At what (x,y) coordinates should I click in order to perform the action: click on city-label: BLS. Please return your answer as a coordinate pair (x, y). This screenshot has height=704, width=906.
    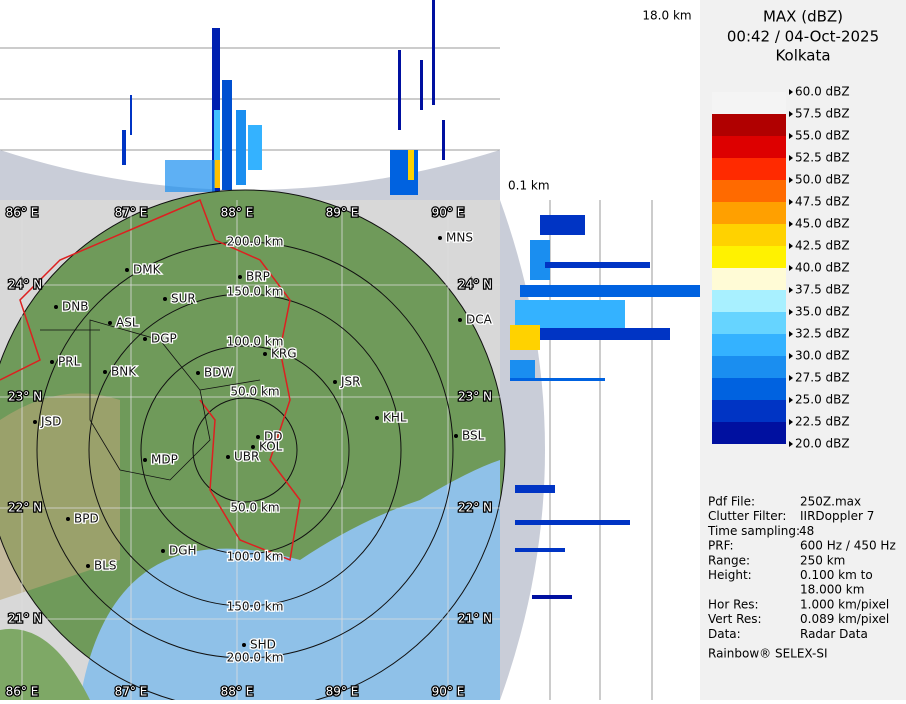
    Looking at the image, I should click on (105, 566).